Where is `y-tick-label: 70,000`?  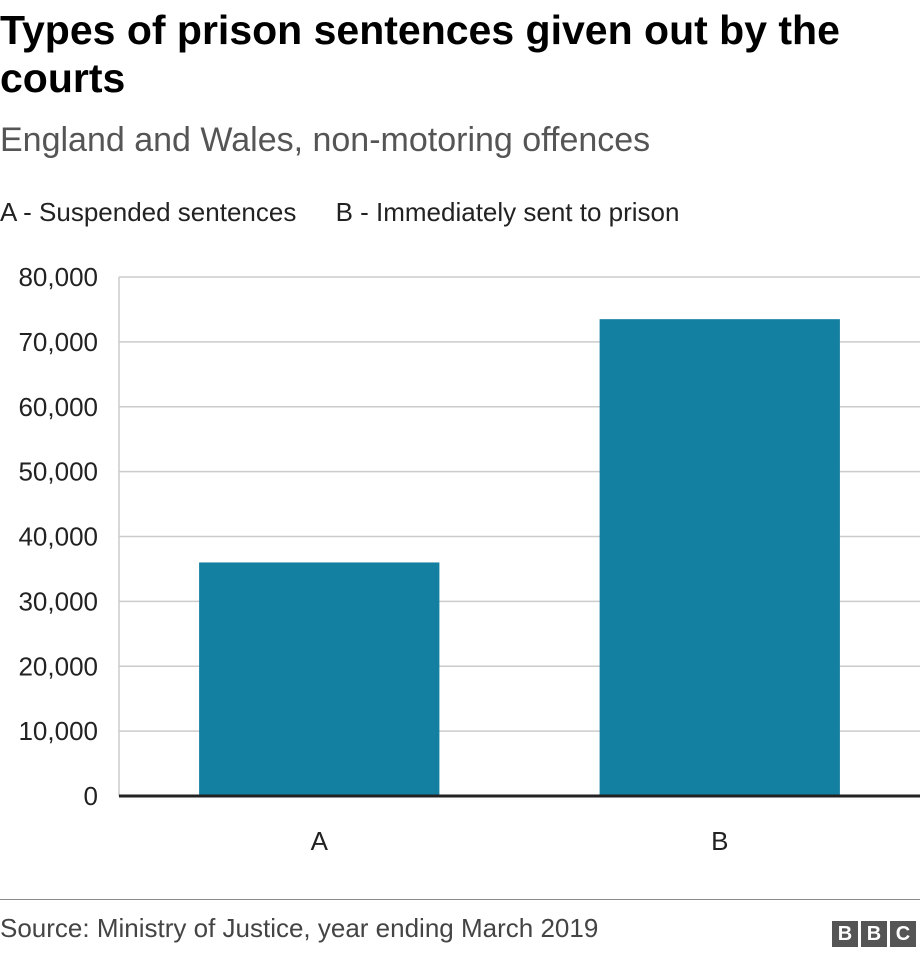 y-tick-label: 70,000 is located at coordinates (58, 342).